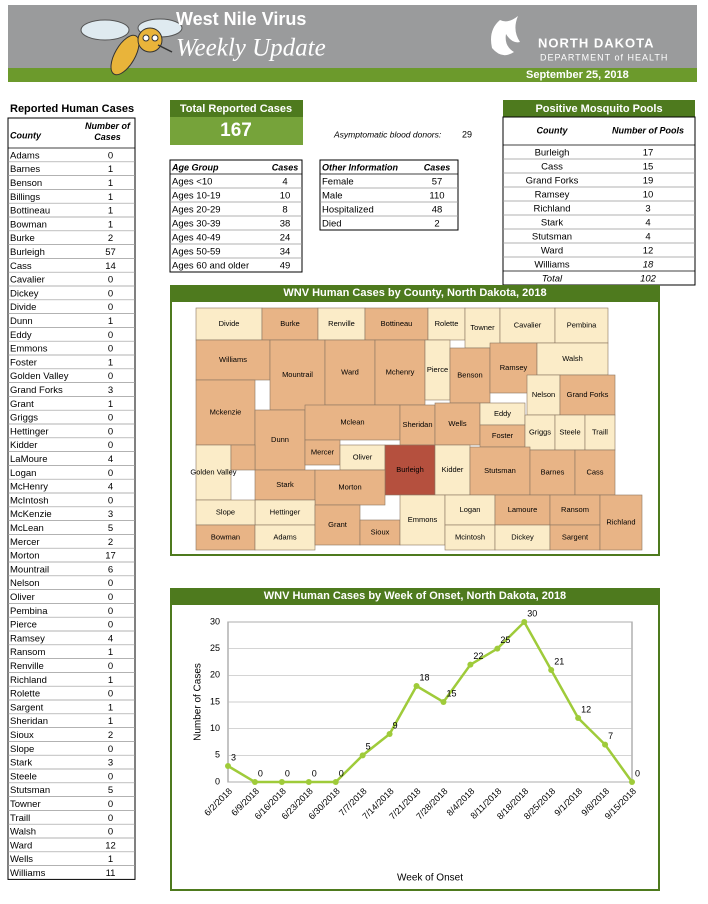 The width and height of the screenshot is (708, 904). I want to click on pool-county: Stark, so click(552, 223).